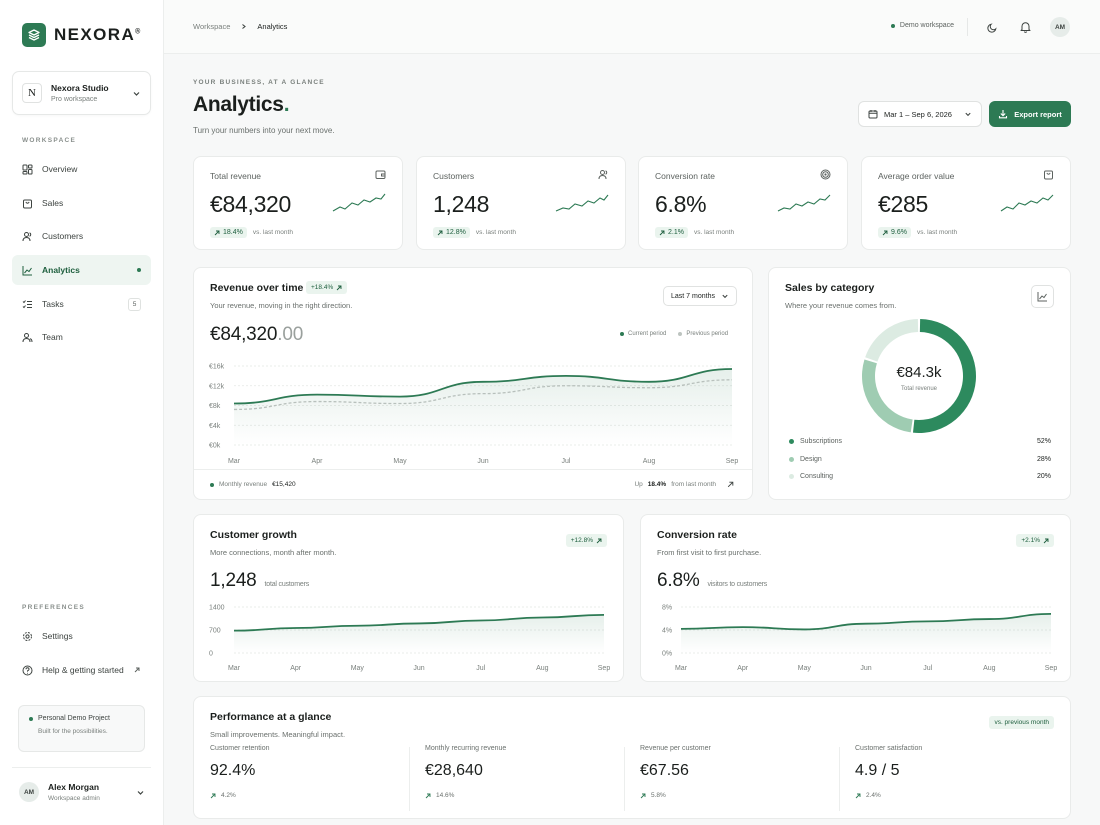 This screenshot has width=1100, height=825. What do you see at coordinates (919, 389) in the screenshot?
I see `donut-total-label: Total revenue` at bounding box center [919, 389].